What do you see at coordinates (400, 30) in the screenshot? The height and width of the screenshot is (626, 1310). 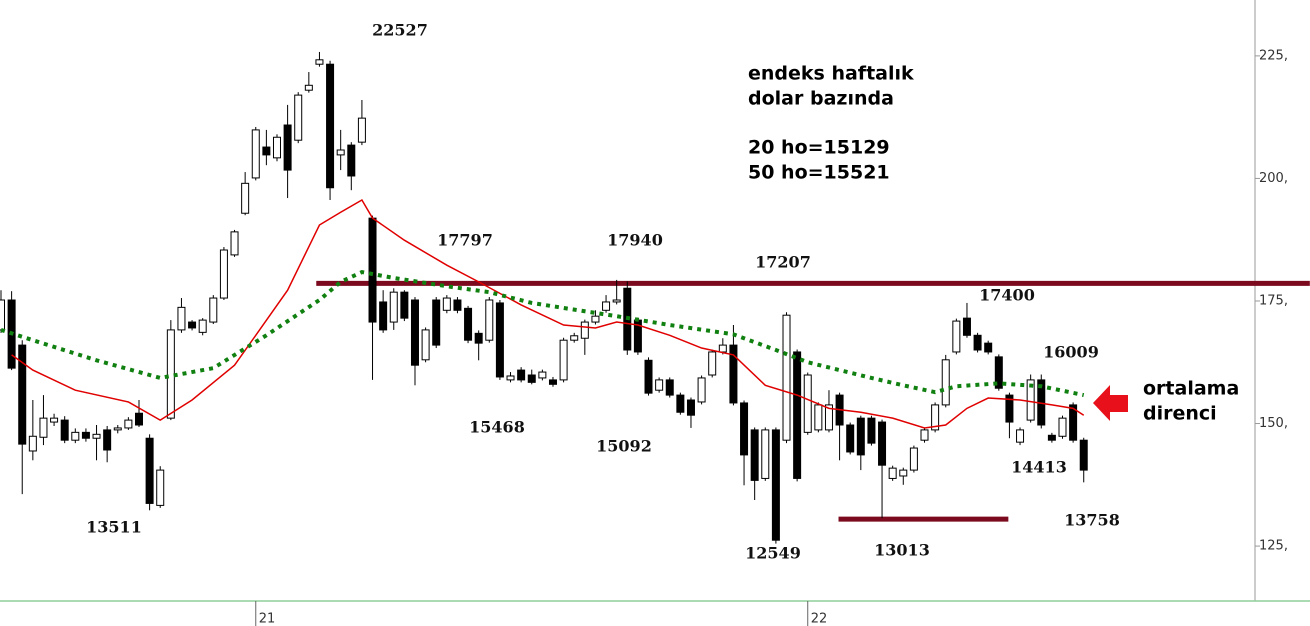 I see `annotation: 22527` at bounding box center [400, 30].